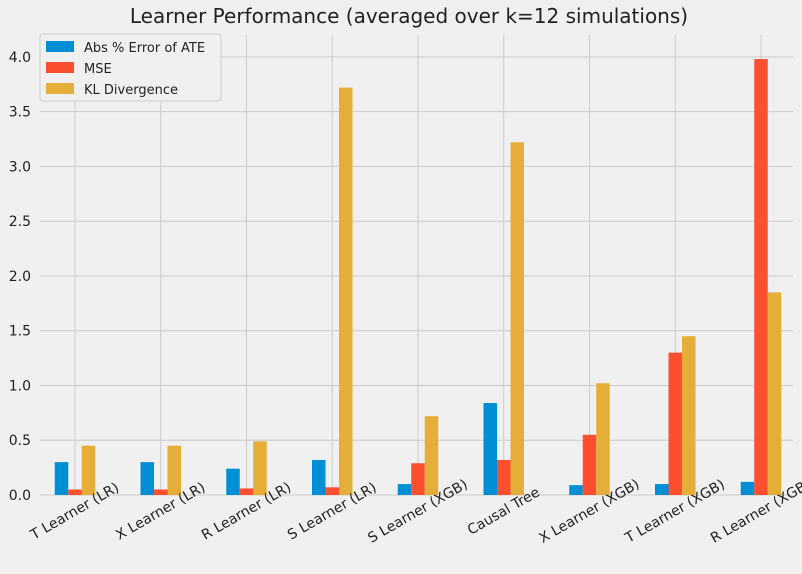  I want to click on legend-label-kl: KL Divergence, so click(131, 90).